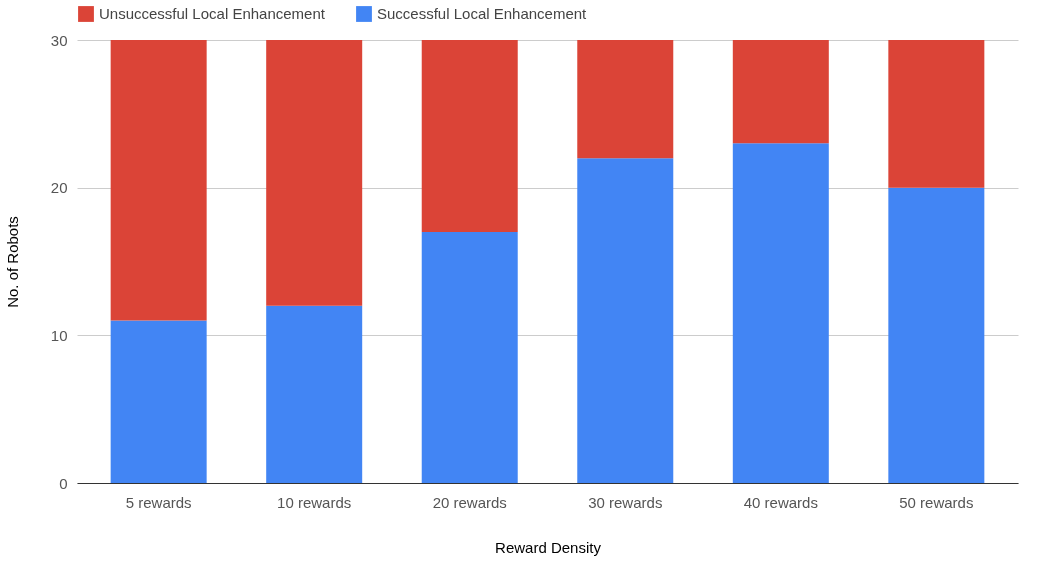 This screenshot has height=565, width=1048. I want to click on x-tick-label: 20 rewards, so click(469, 502).